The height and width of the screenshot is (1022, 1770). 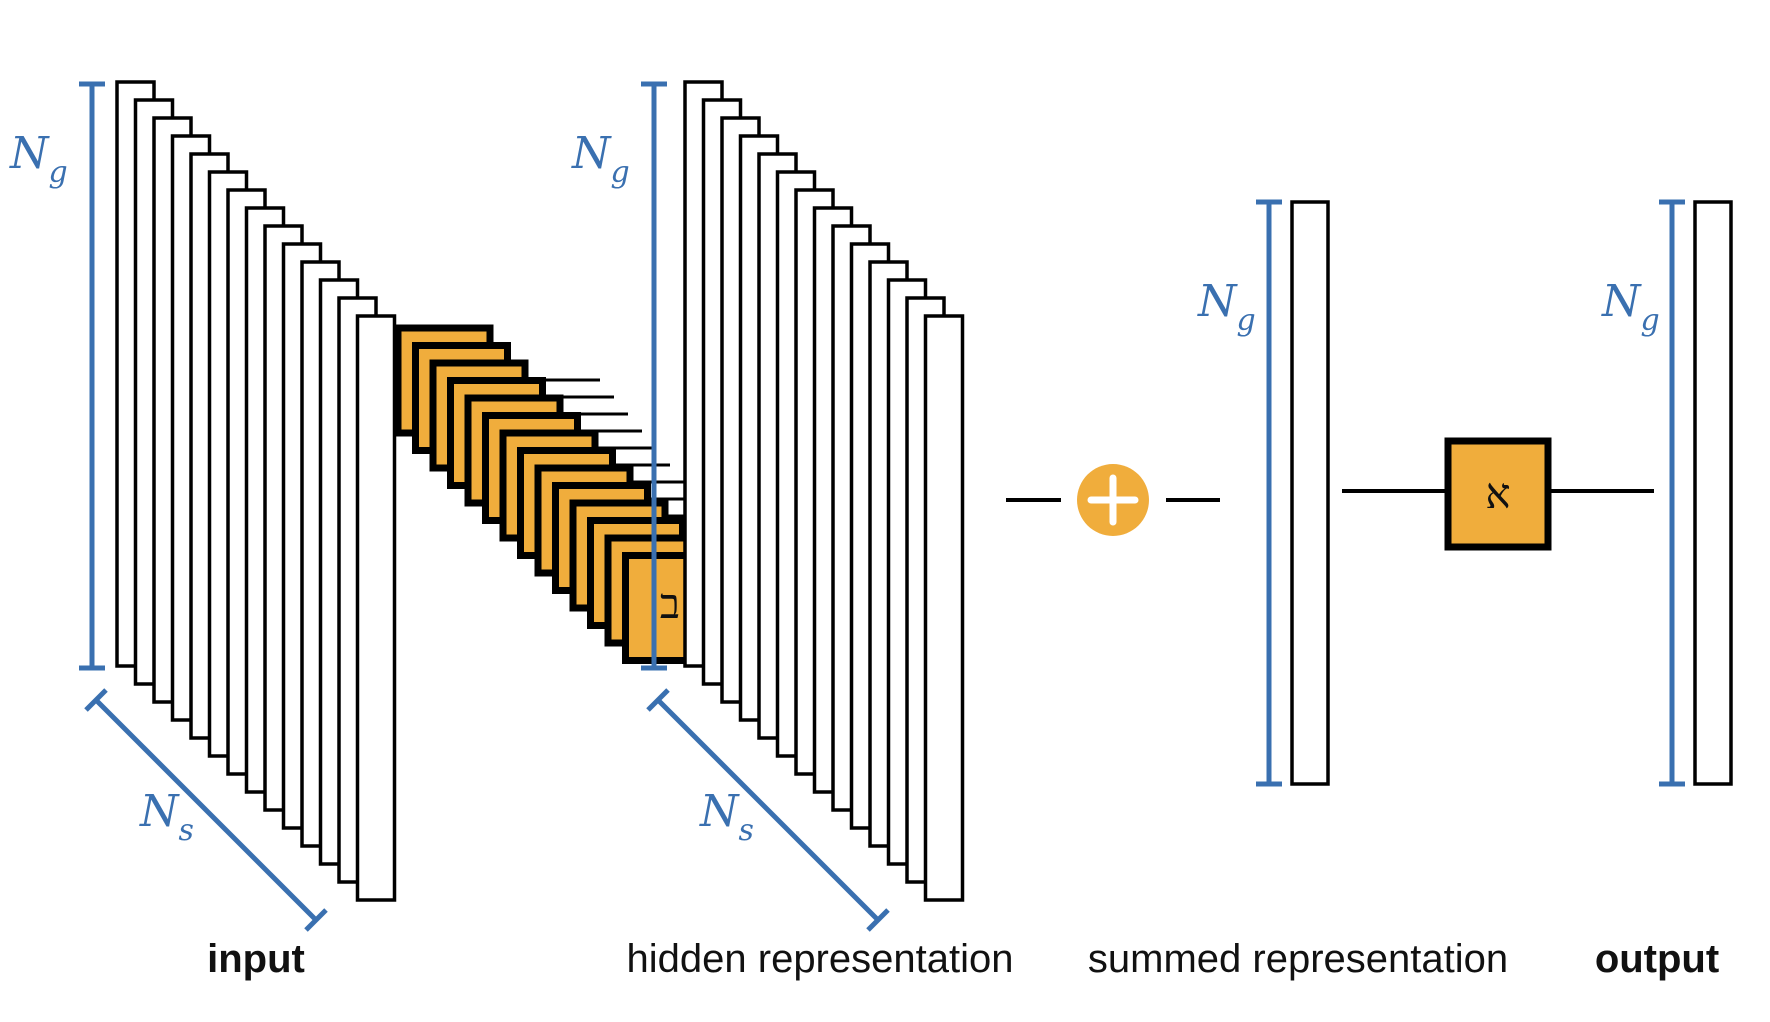 I want to click on hidden-caption: hidden representation, so click(x=820, y=959).